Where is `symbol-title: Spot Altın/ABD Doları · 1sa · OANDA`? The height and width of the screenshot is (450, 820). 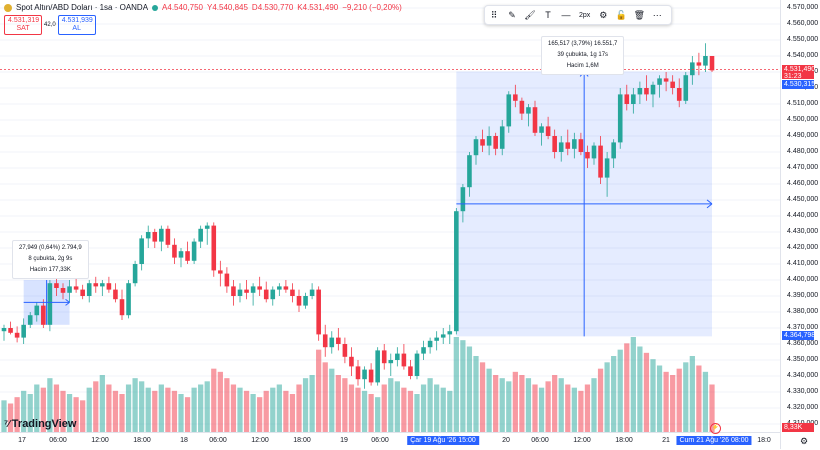 symbol-title: Spot Altın/ABD Doları · 1sa · OANDA is located at coordinates (82, 7).